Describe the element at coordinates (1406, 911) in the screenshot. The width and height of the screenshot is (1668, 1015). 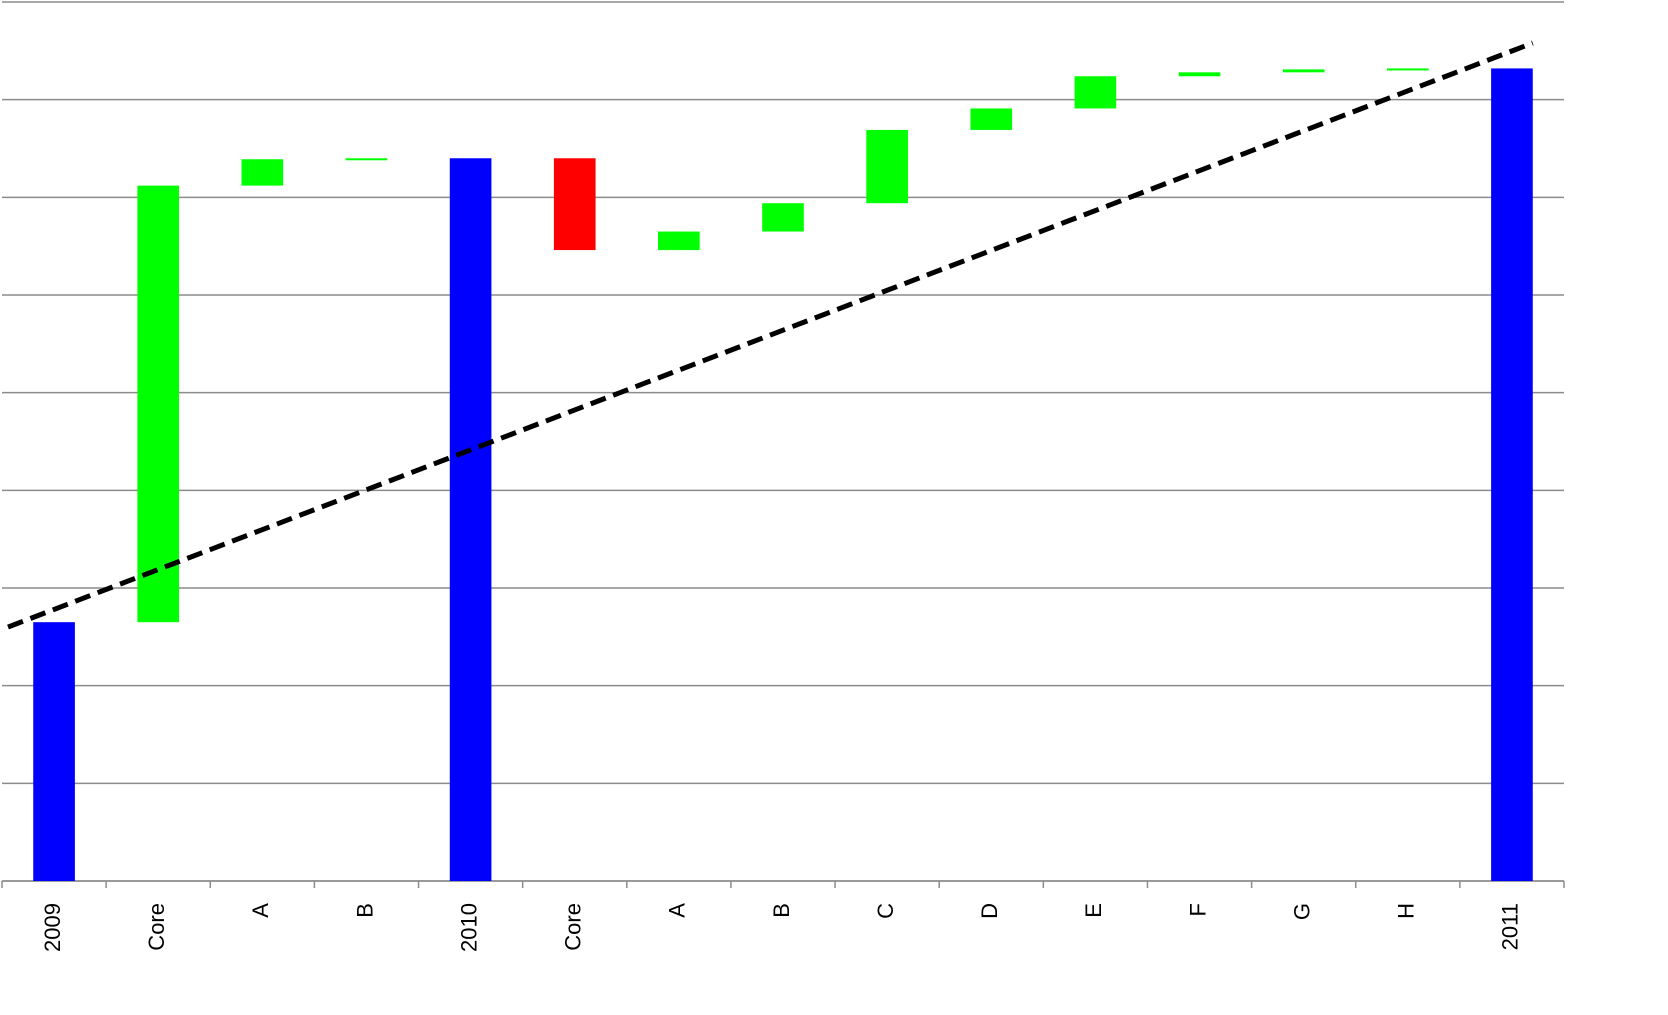
I see `x-tick-label: H` at that location.